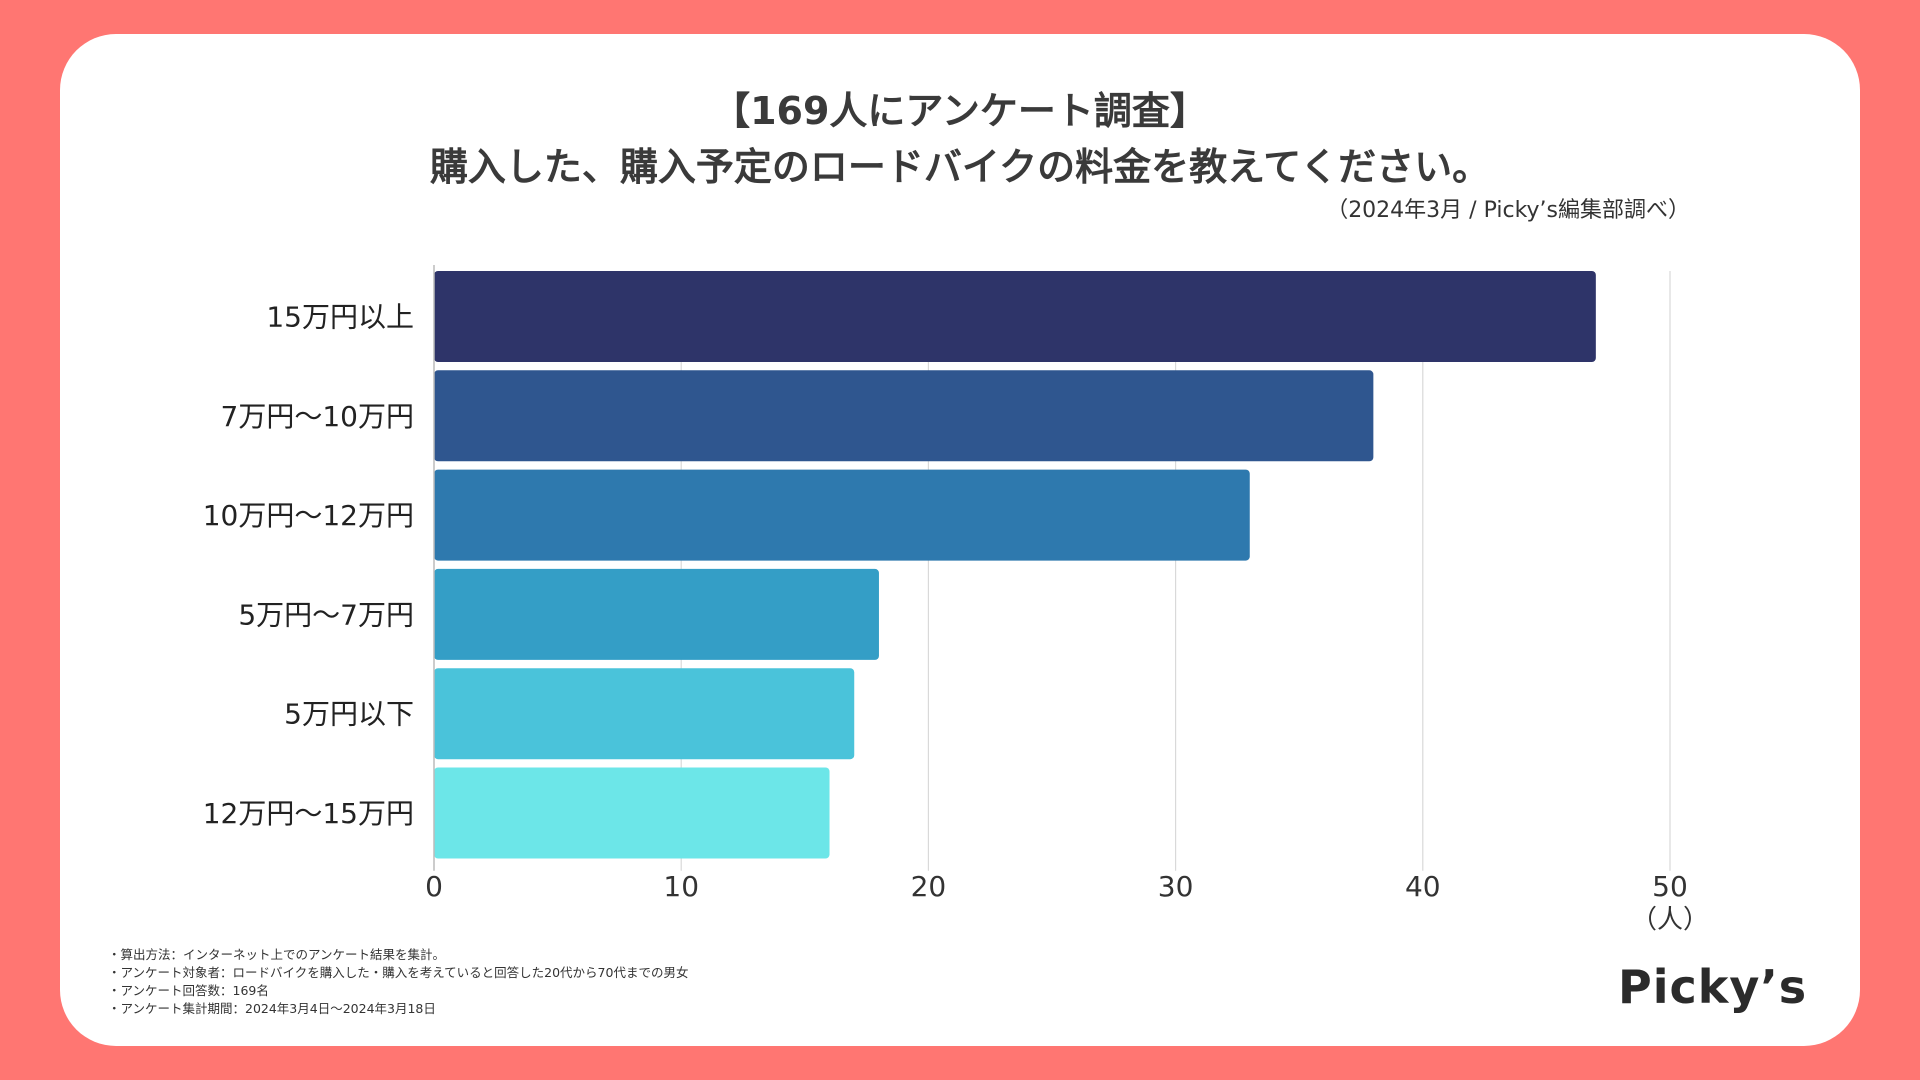 This screenshot has width=1920, height=1080. I want to click on x-tick-label: 30, so click(1176, 886).